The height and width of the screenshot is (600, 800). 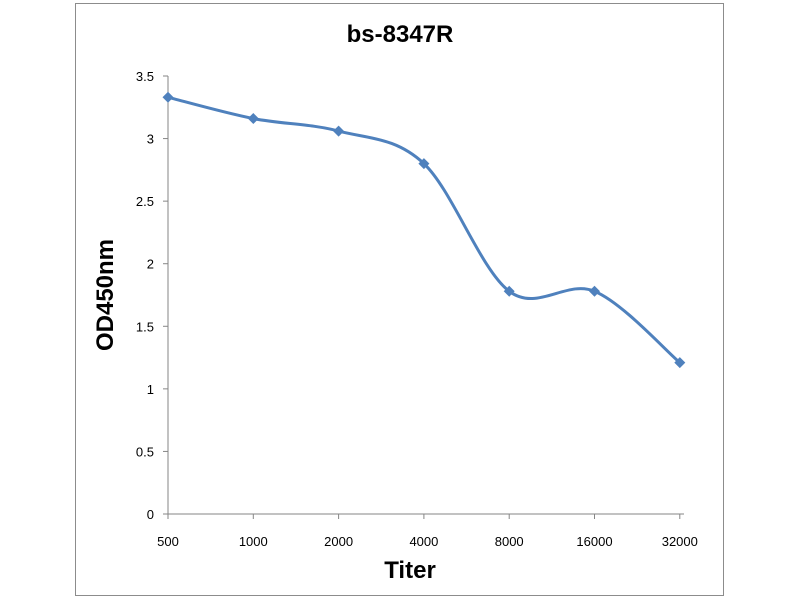 What do you see at coordinates (253, 541) in the screenshot?
I see `x-tick-label: 1000` at bounding box center [253, 541].